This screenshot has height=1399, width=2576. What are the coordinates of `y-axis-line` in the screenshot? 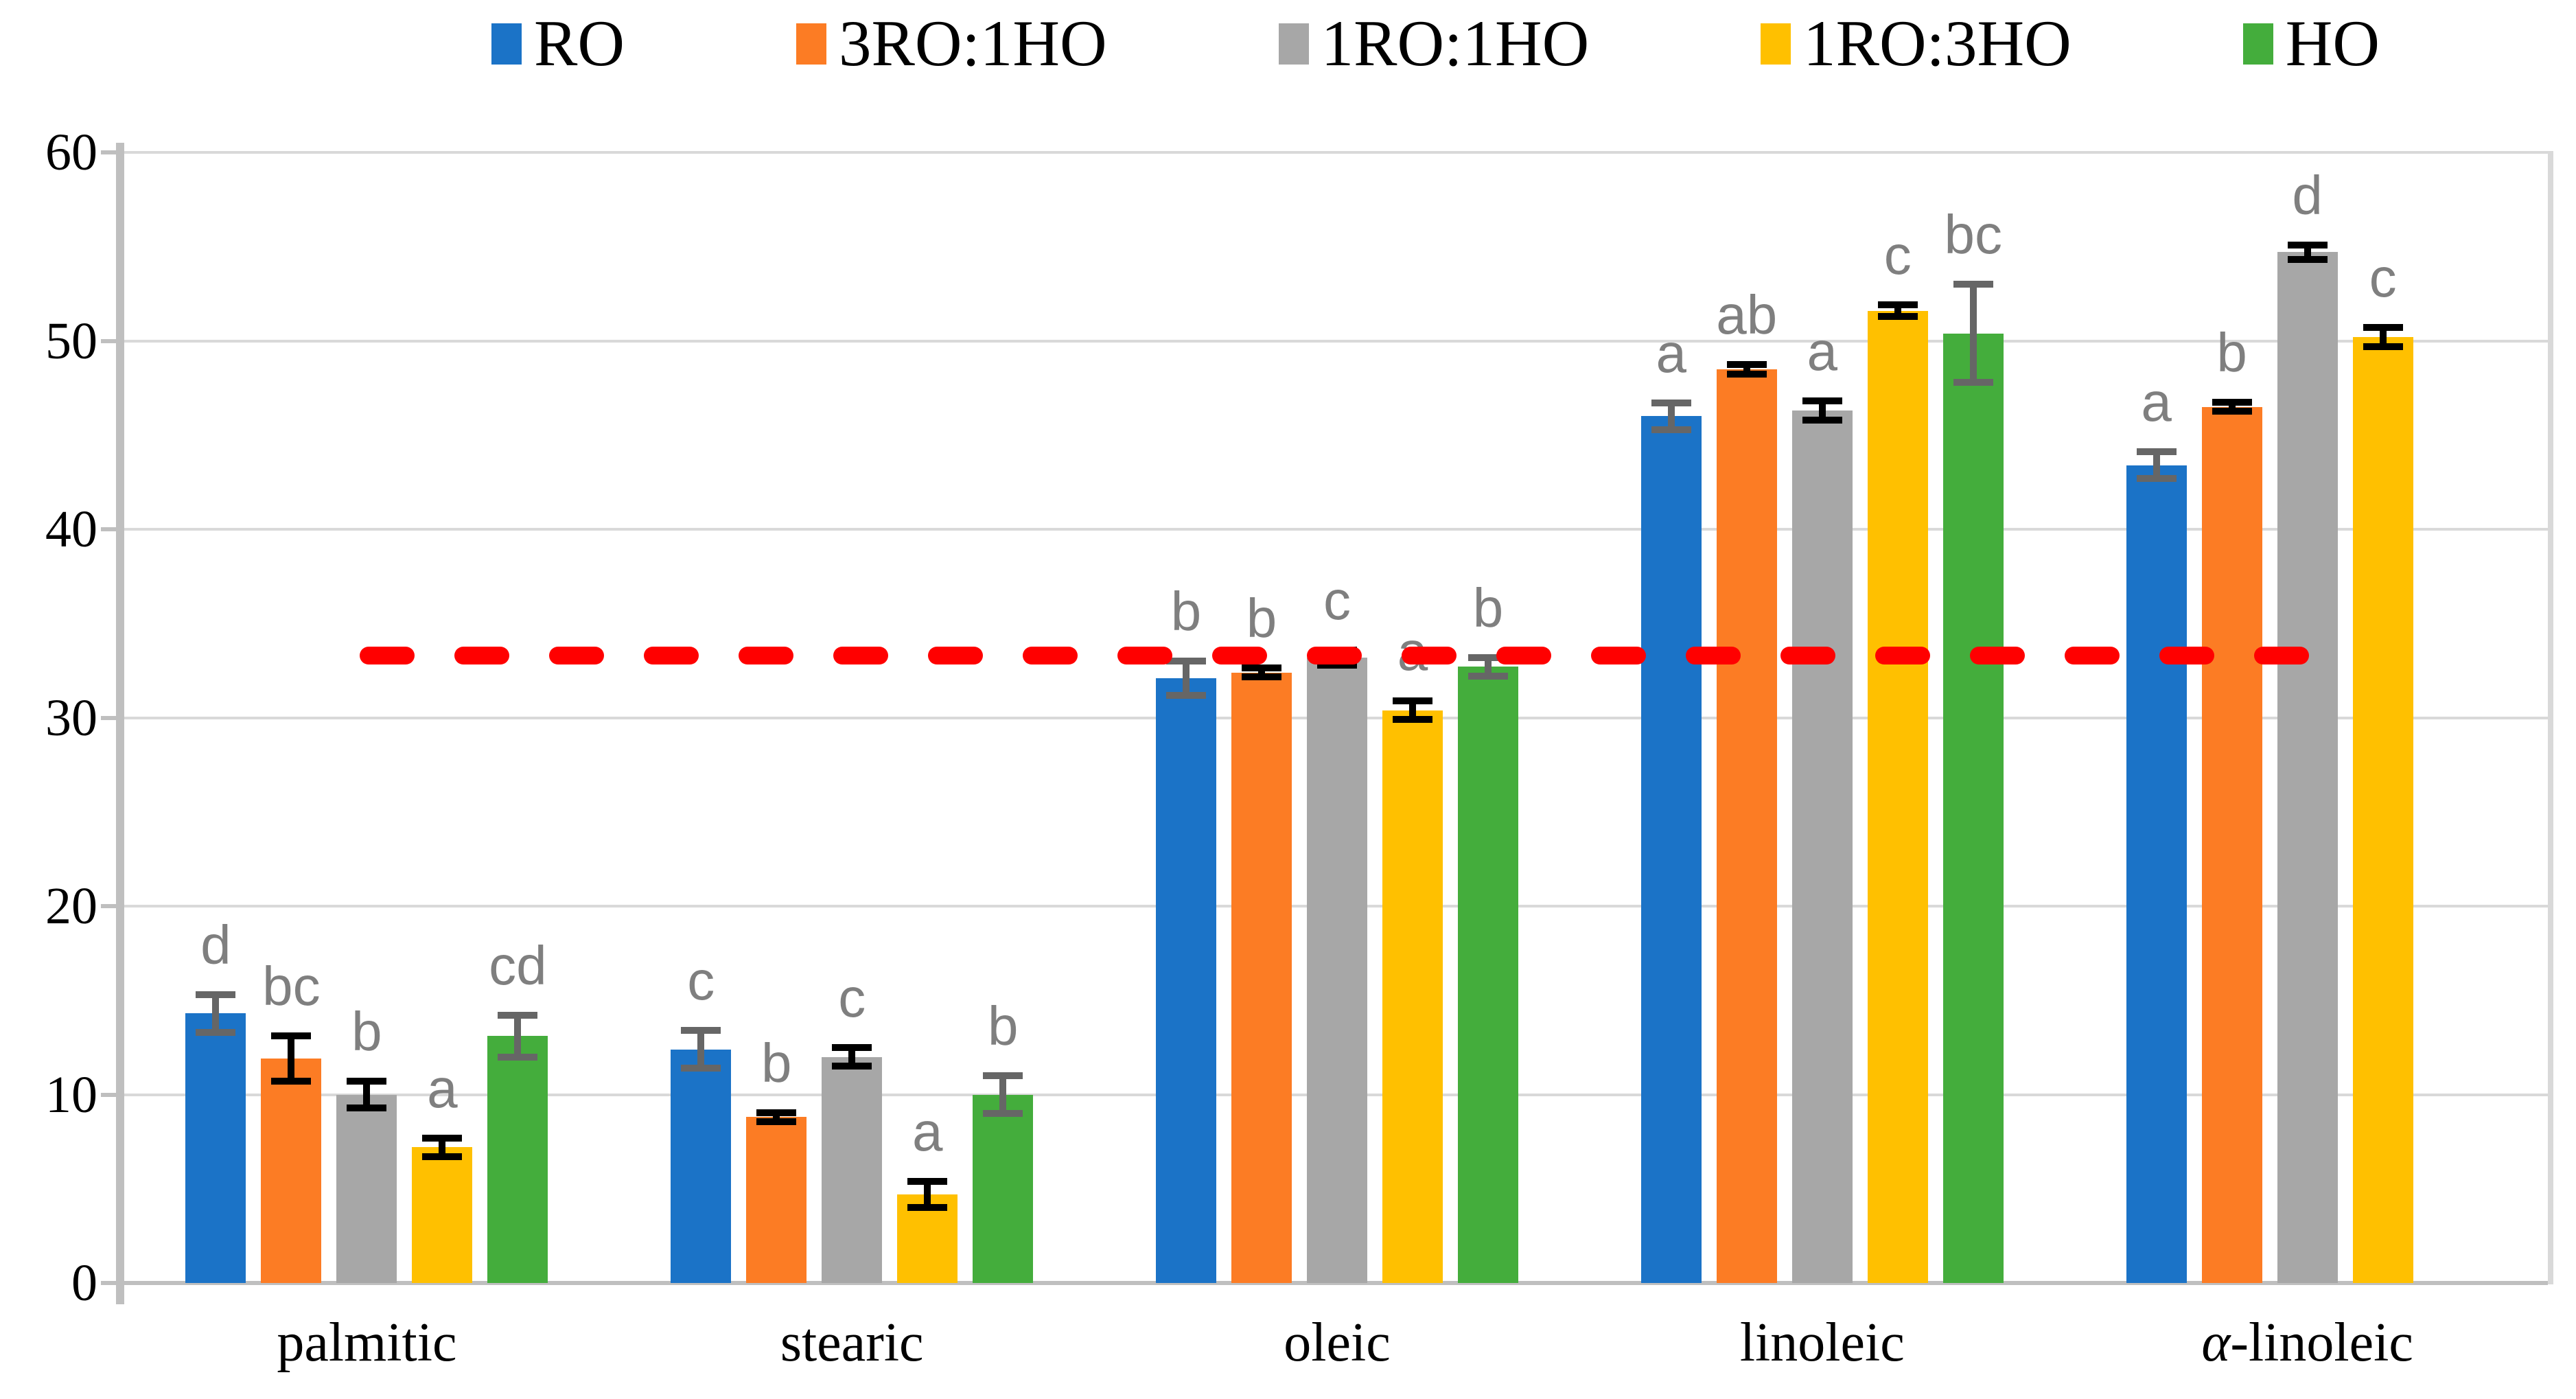 It's located at (120, 723).